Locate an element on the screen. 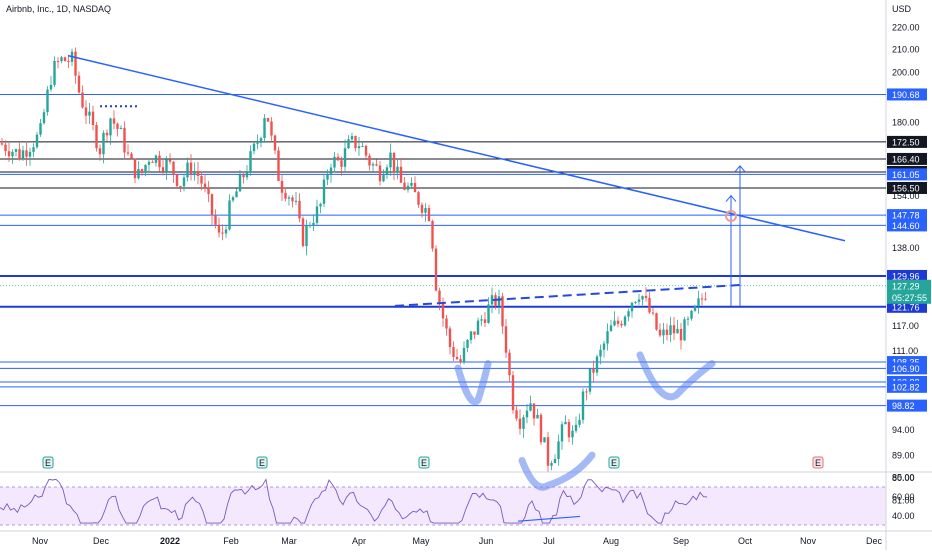 The height and width of the screenshot is (555, 932). price-badge-label: 147.78 is located at coordinates (906, 216).